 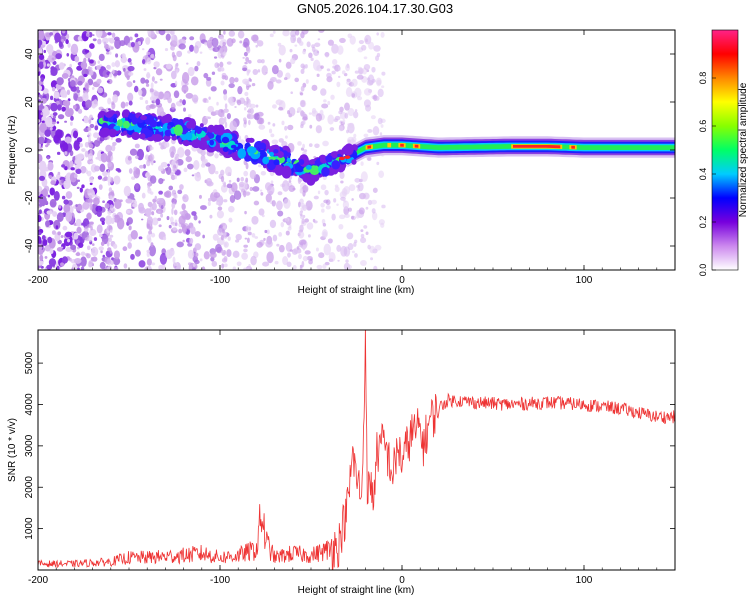 I want to click on snr-x-tick-label: -100, so click(x=220, y=580).